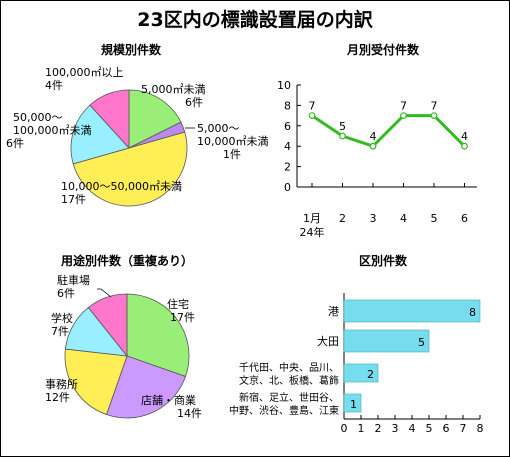  Describe the element at coordinates (84, 72) in the screenshot. I see `size-pie-label-4-0: 100,000㎡以上` at that location.